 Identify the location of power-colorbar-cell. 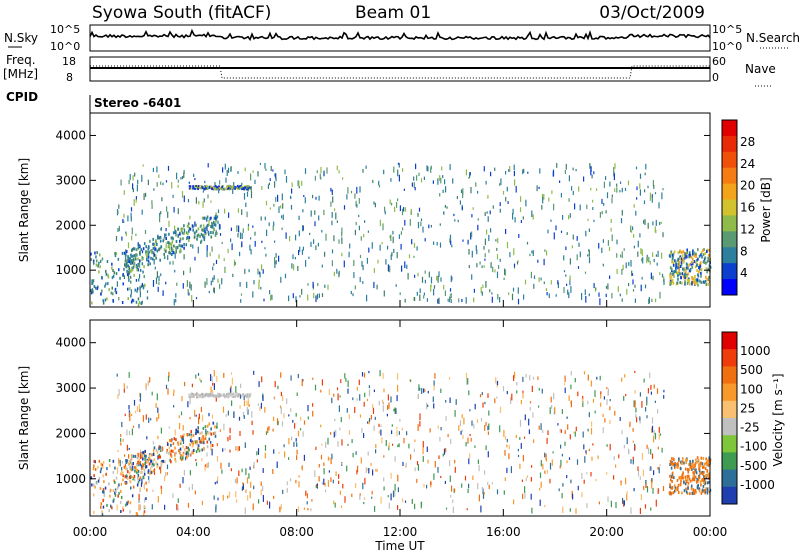
(729, 207).